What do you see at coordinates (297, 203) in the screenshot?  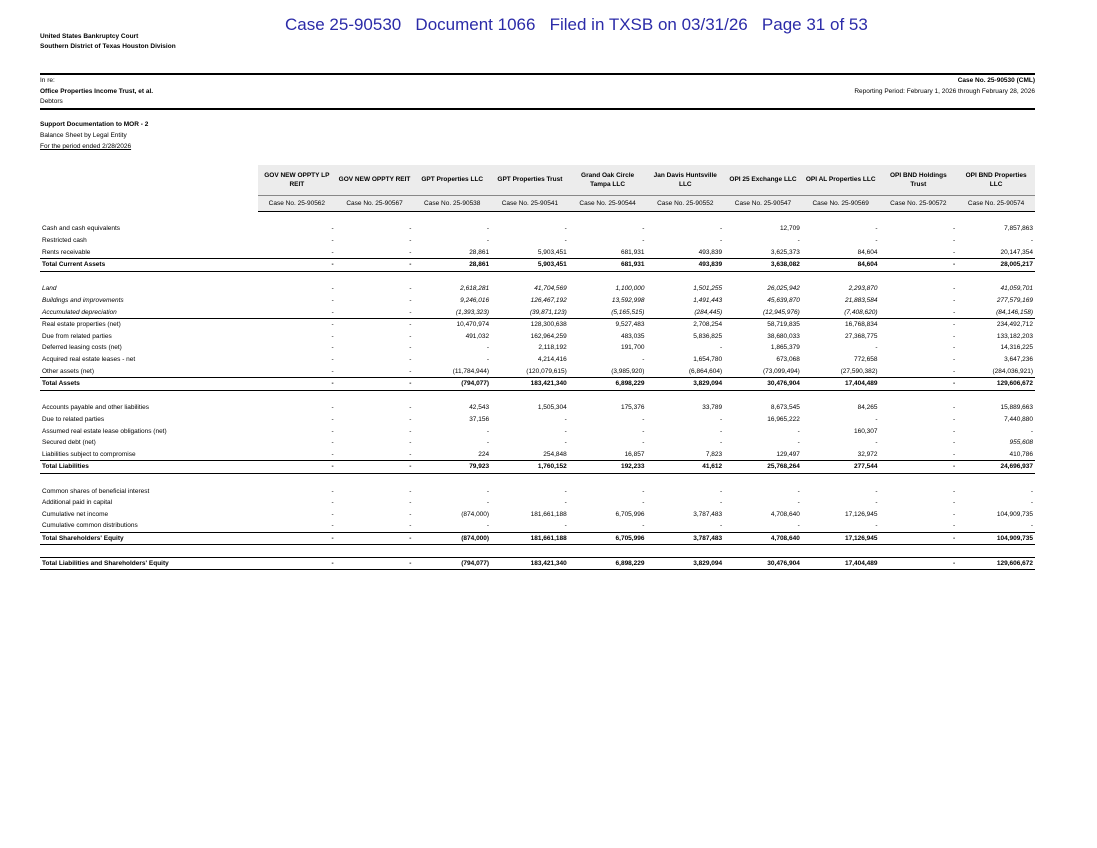 I see `column-case: Case No. 25-90562` at bounding box center [297, 203].